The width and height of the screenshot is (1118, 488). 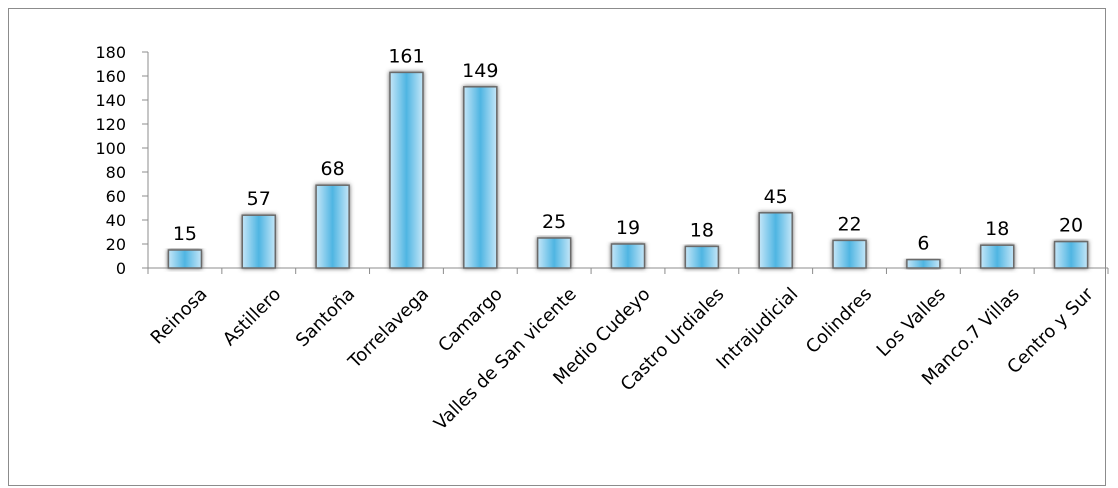 I want to click on data-label: 20, so click(x=1071, y=226).